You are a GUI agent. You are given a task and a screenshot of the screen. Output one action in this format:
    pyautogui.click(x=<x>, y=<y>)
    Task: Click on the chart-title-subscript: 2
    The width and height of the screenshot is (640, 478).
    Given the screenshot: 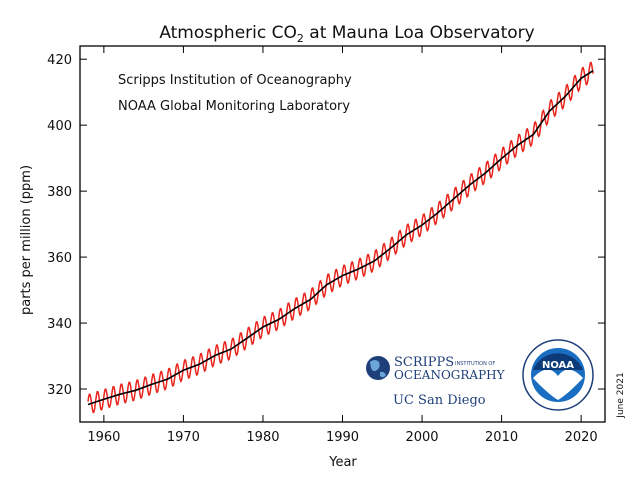 What is the action you would take?
    pyautogui.click(x=300, y=38)
    